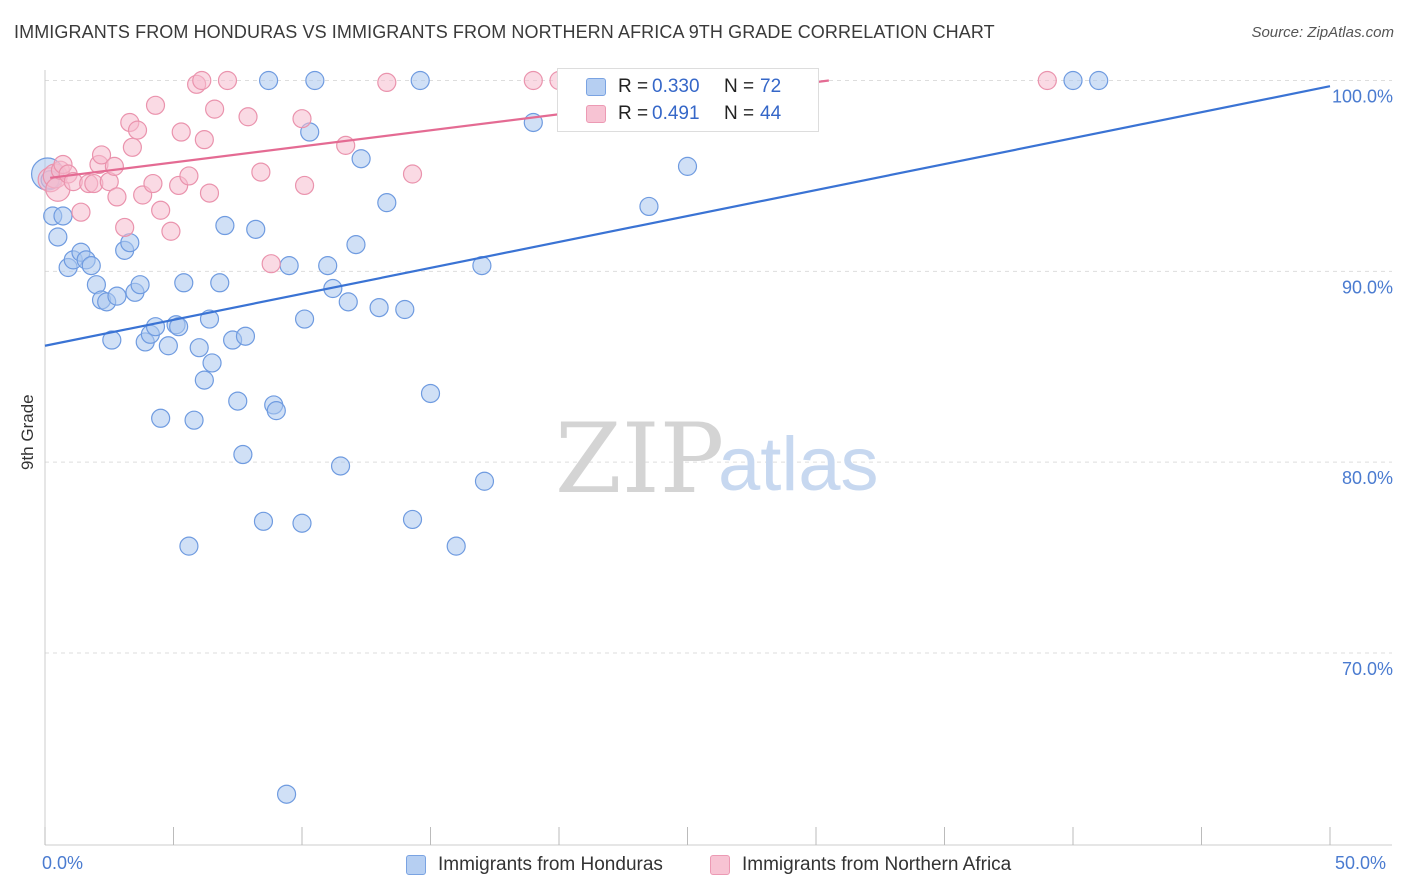 This screenshot has height=892, width=1406. I want to click on legend-n-value: 72, so click(771, 86).